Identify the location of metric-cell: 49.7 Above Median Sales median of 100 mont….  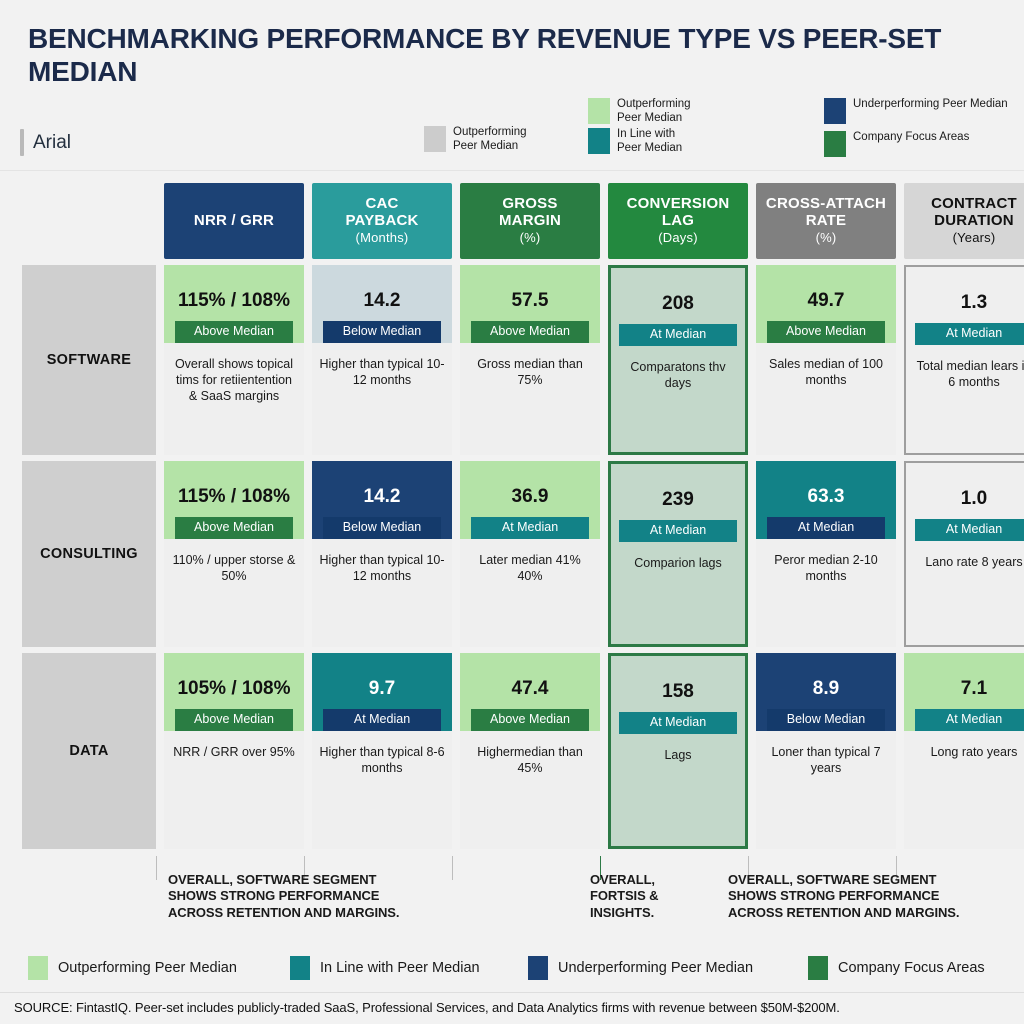
(826, 360).